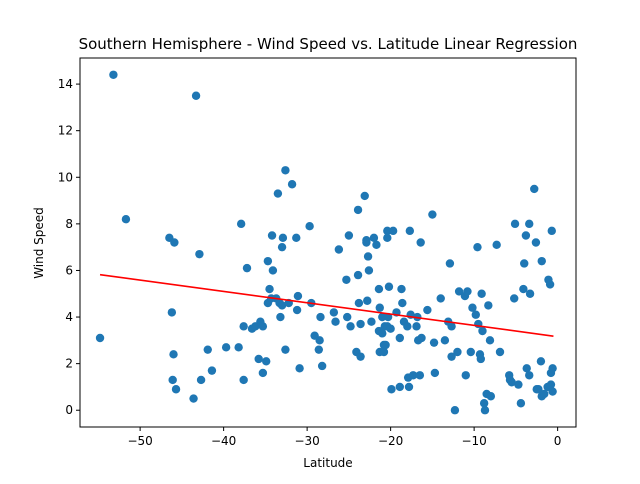  What do you see at coordinates (65, 131) in the screenshot?
I see `y-tick-label: 12` at bounding box center [65, 131].